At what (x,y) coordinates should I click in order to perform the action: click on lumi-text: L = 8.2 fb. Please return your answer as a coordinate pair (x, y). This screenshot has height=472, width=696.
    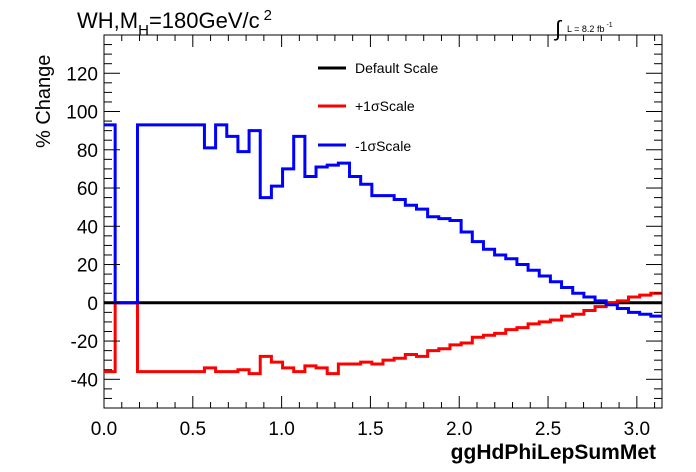
    Looking at the image, I should click on (585, 29).